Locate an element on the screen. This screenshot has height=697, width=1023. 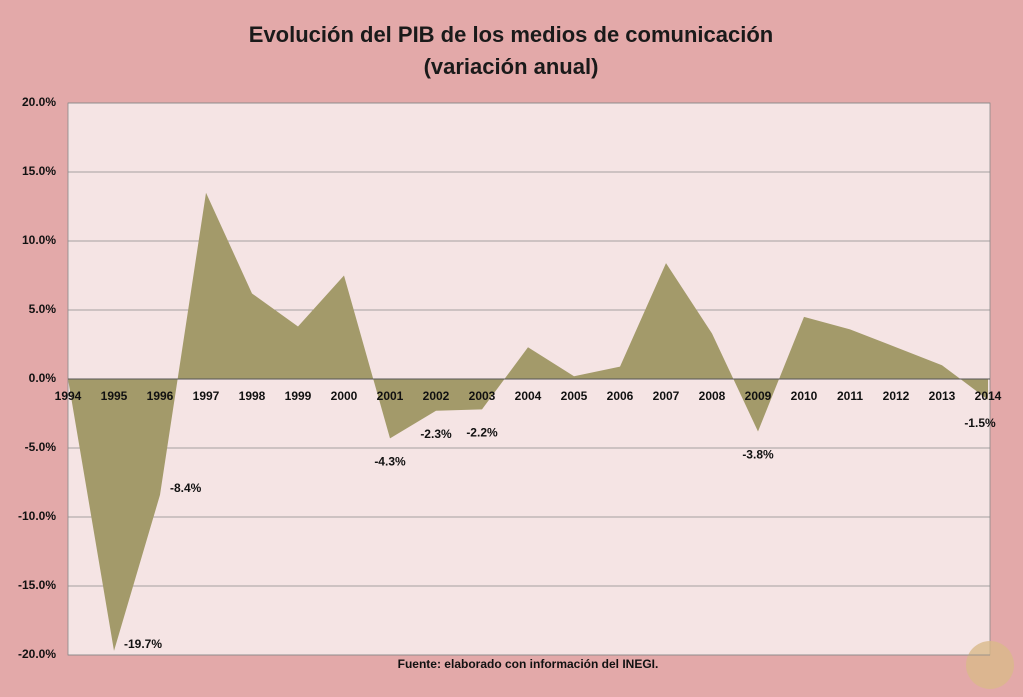
x-tick-label: 2013 is located at coordinates (942, 396).